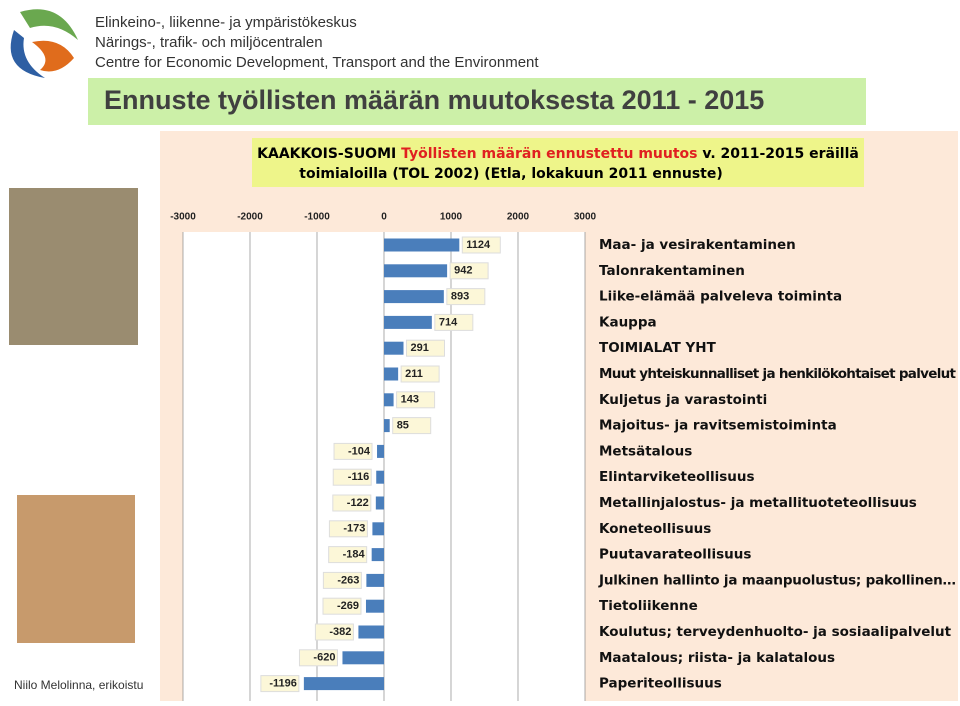  I want to click on x-tick-label: 0, so click(384, 217).